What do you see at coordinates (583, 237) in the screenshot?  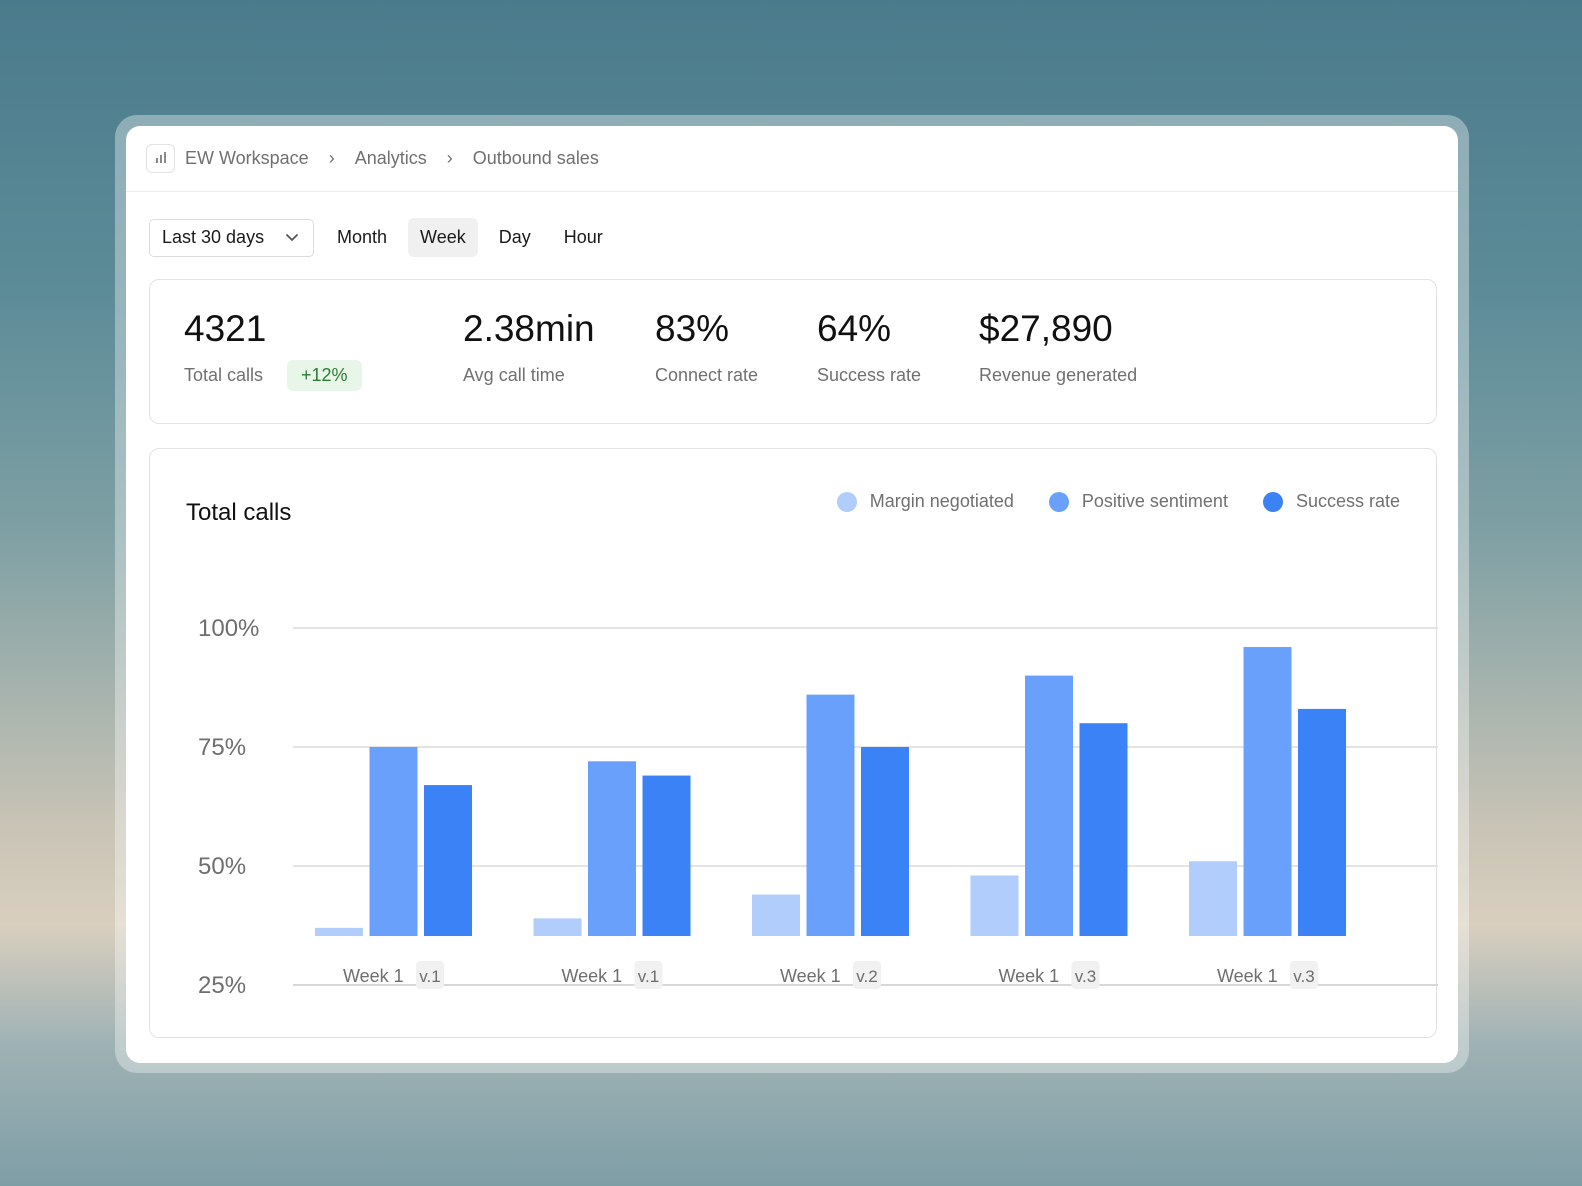 I see `granularity-hour: Hour` at bounding box center [583, 237].